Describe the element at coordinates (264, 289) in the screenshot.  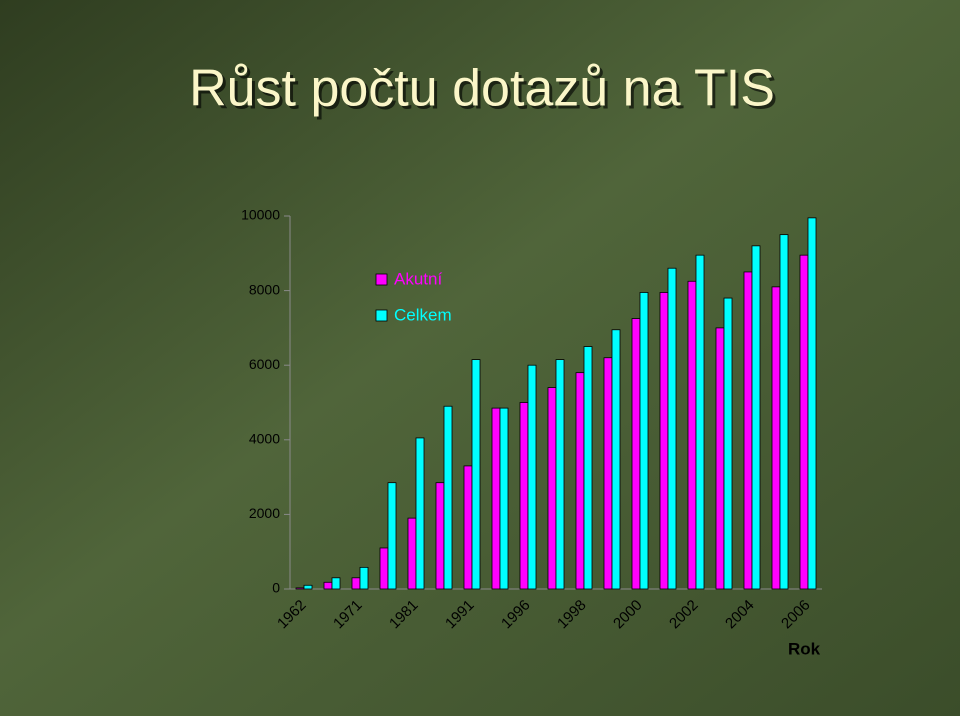
I see `y-tick-label: 8000` at that location.